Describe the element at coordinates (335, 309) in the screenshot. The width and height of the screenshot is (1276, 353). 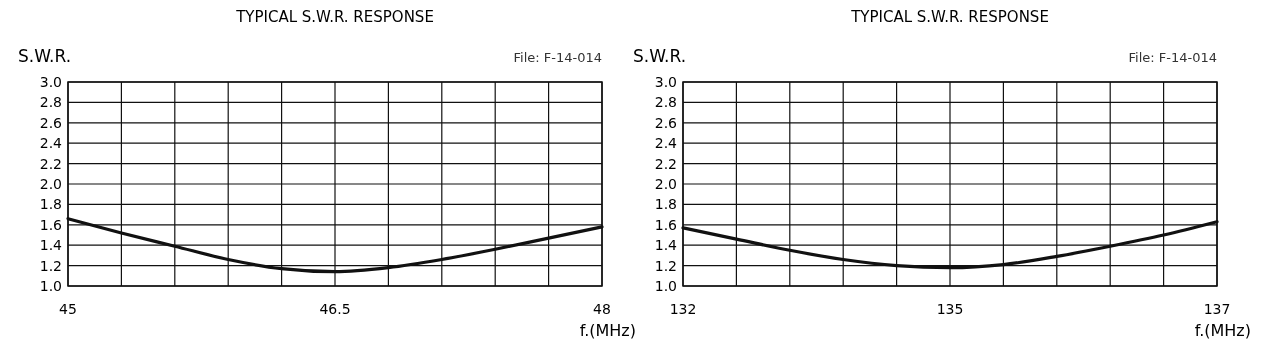
I see `x-tick-label: 46.5` at that location.